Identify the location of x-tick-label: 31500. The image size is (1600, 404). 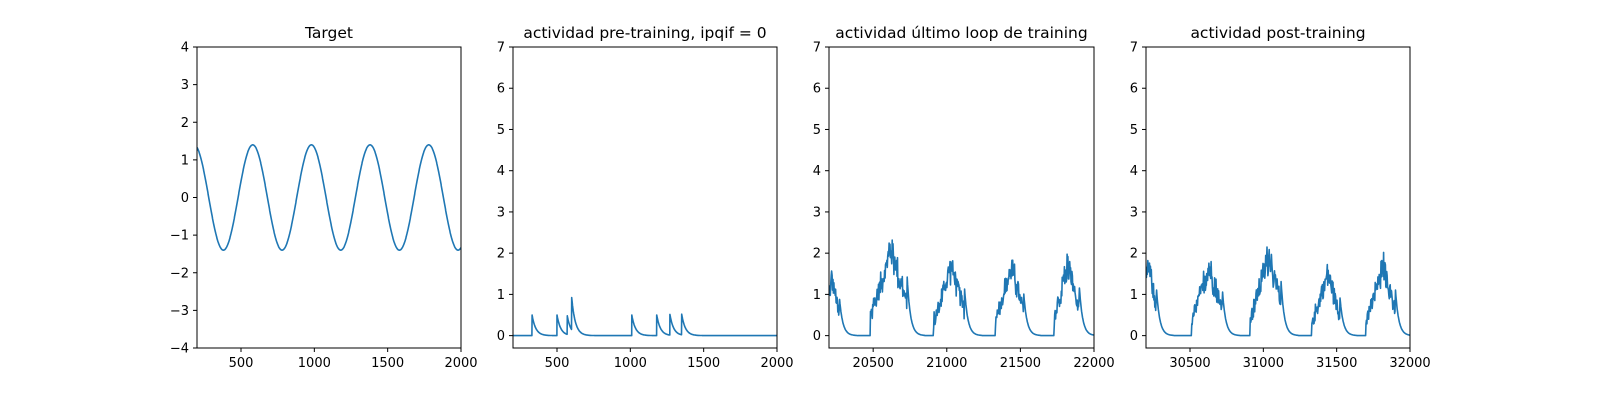
(1336, 363).